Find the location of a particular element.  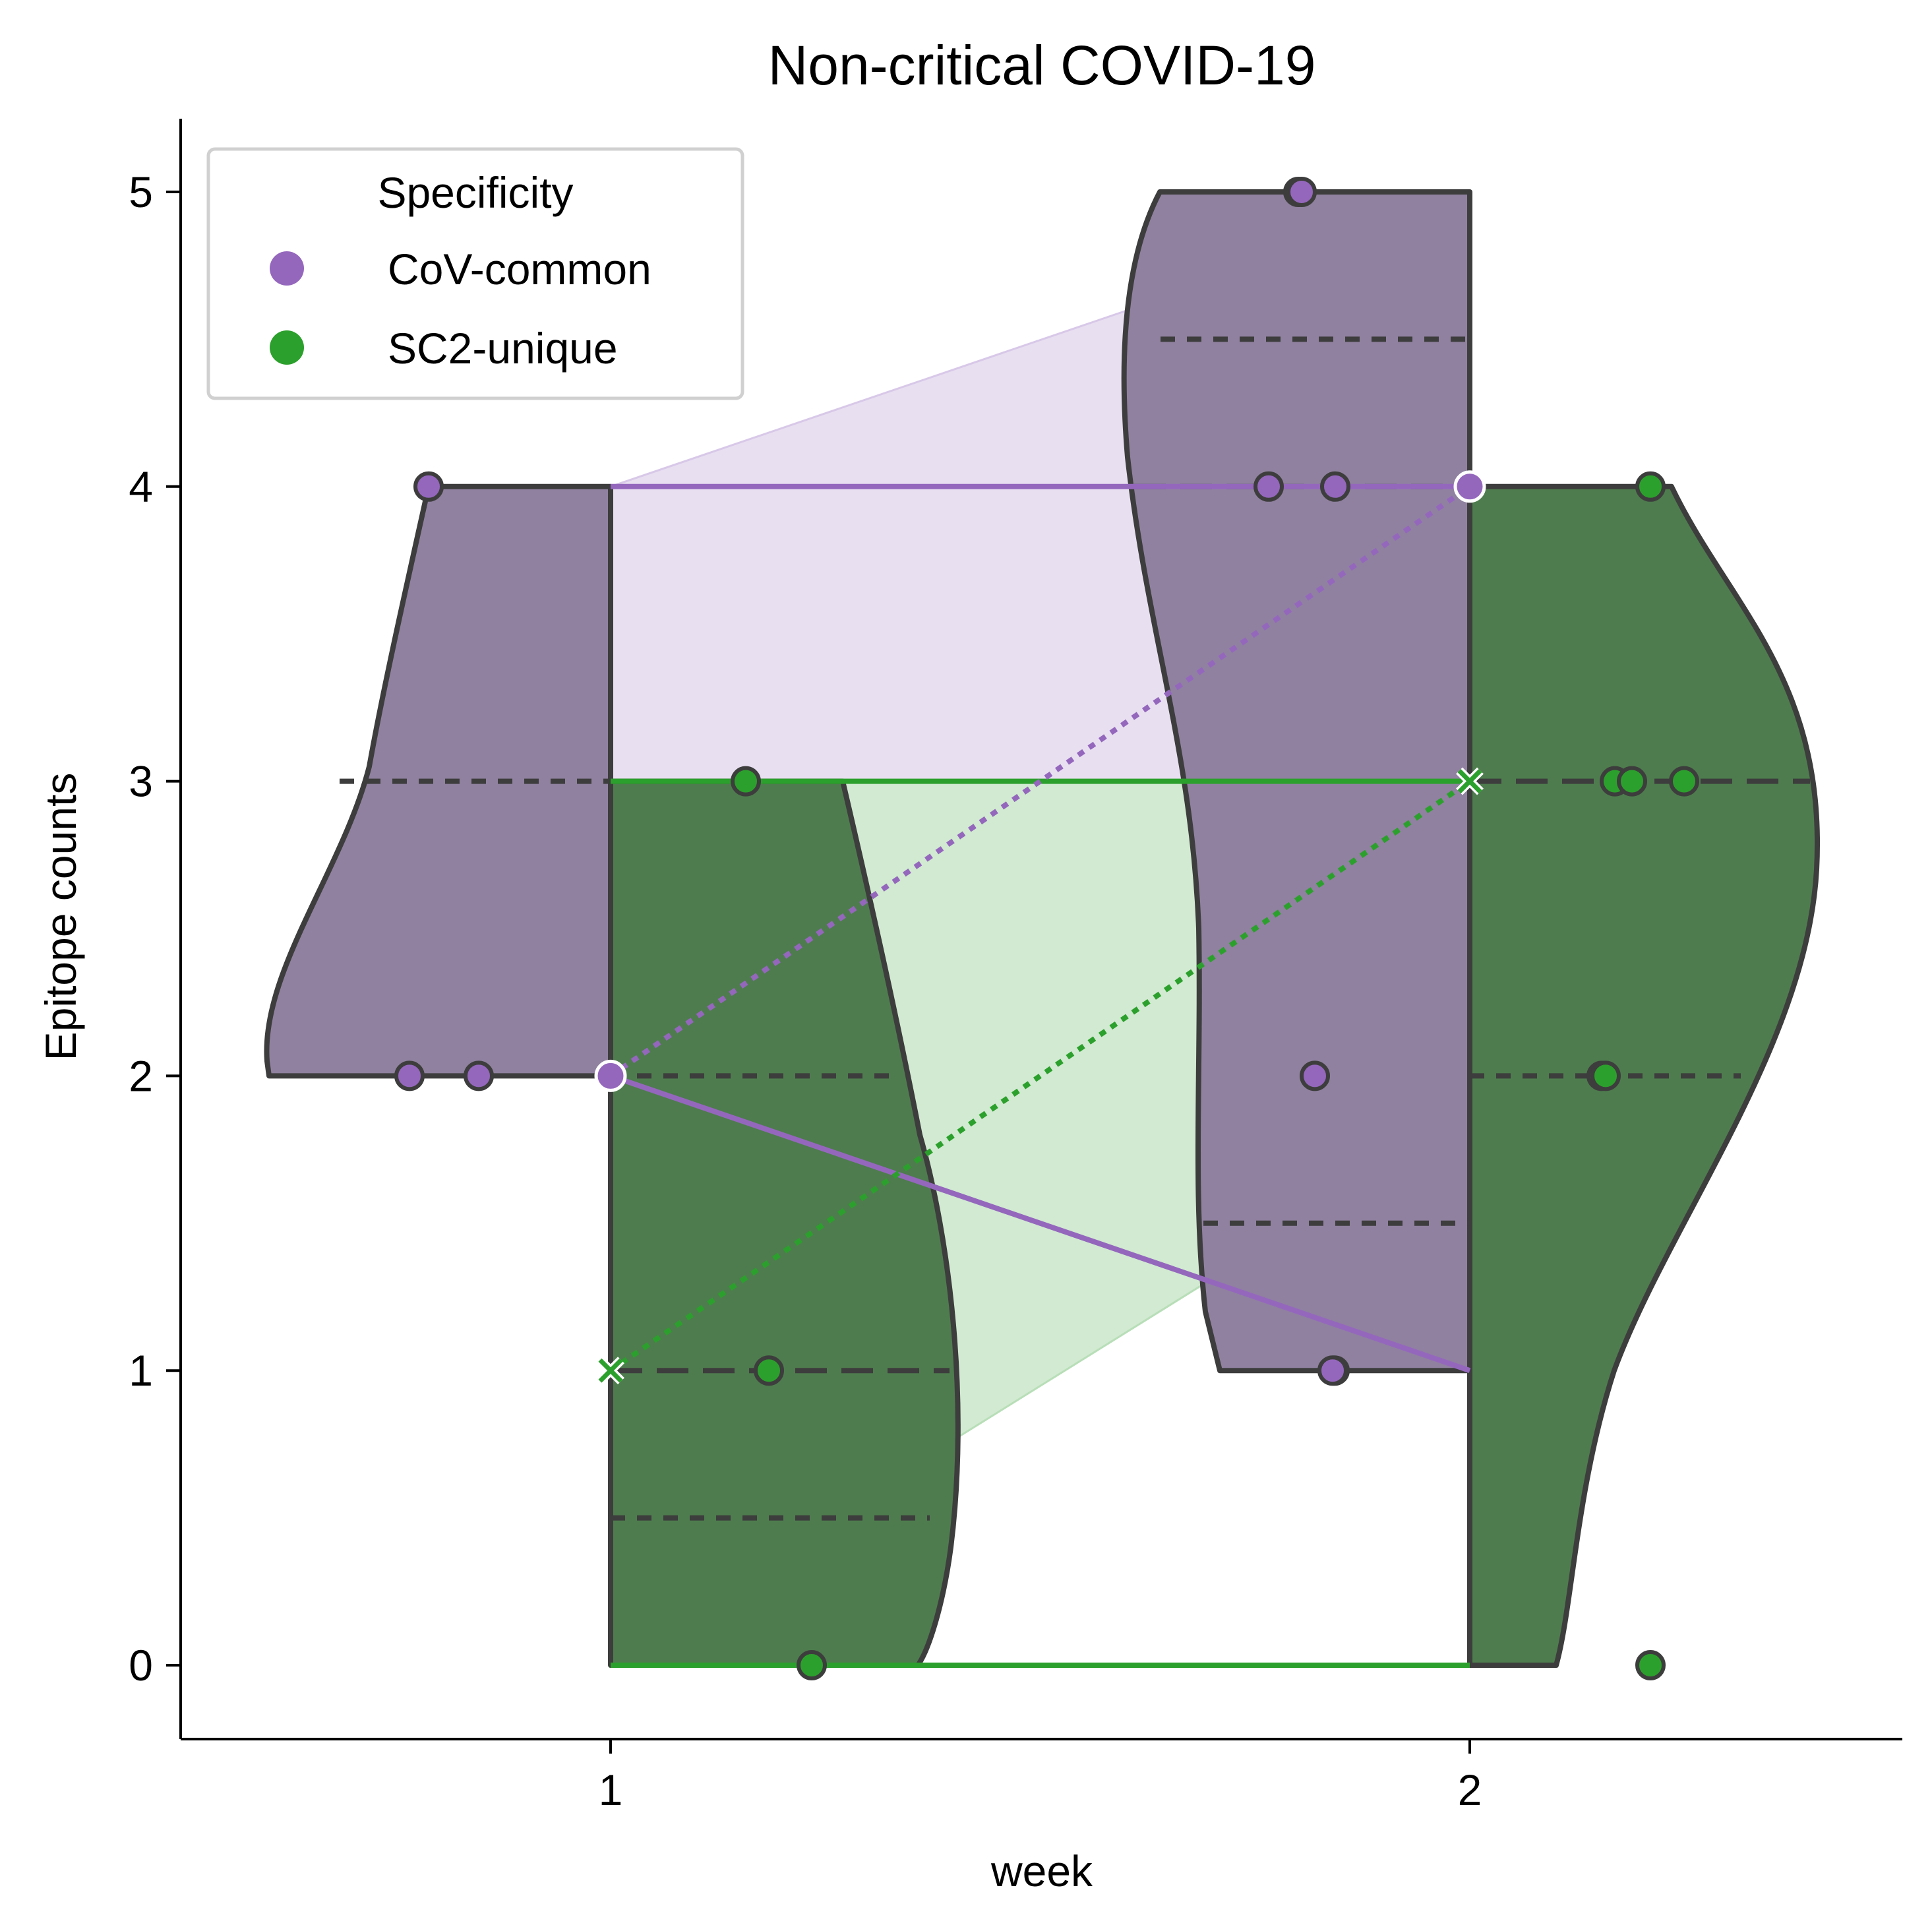

y-tick-label: 0 is located at coordinates (141, 1665).